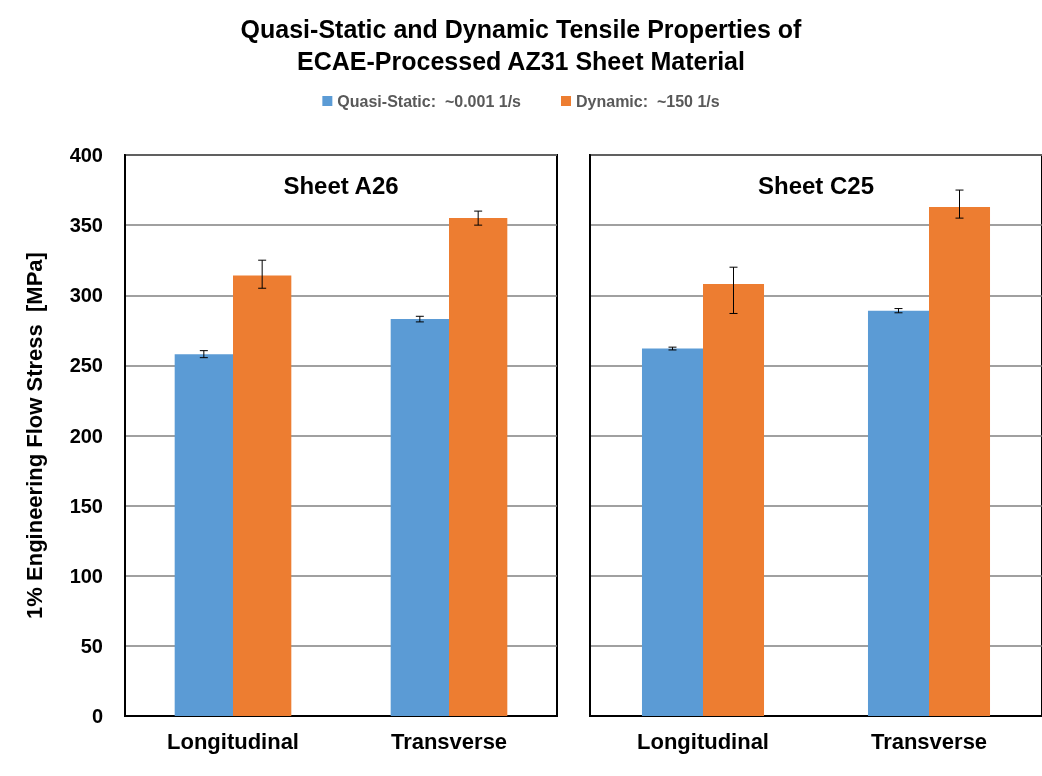 The height and width of the screenshot is (776, 1042). Describe the element at coordinates (86, 155) in the screenshot. I see `y-tick-label: 400` at that location.